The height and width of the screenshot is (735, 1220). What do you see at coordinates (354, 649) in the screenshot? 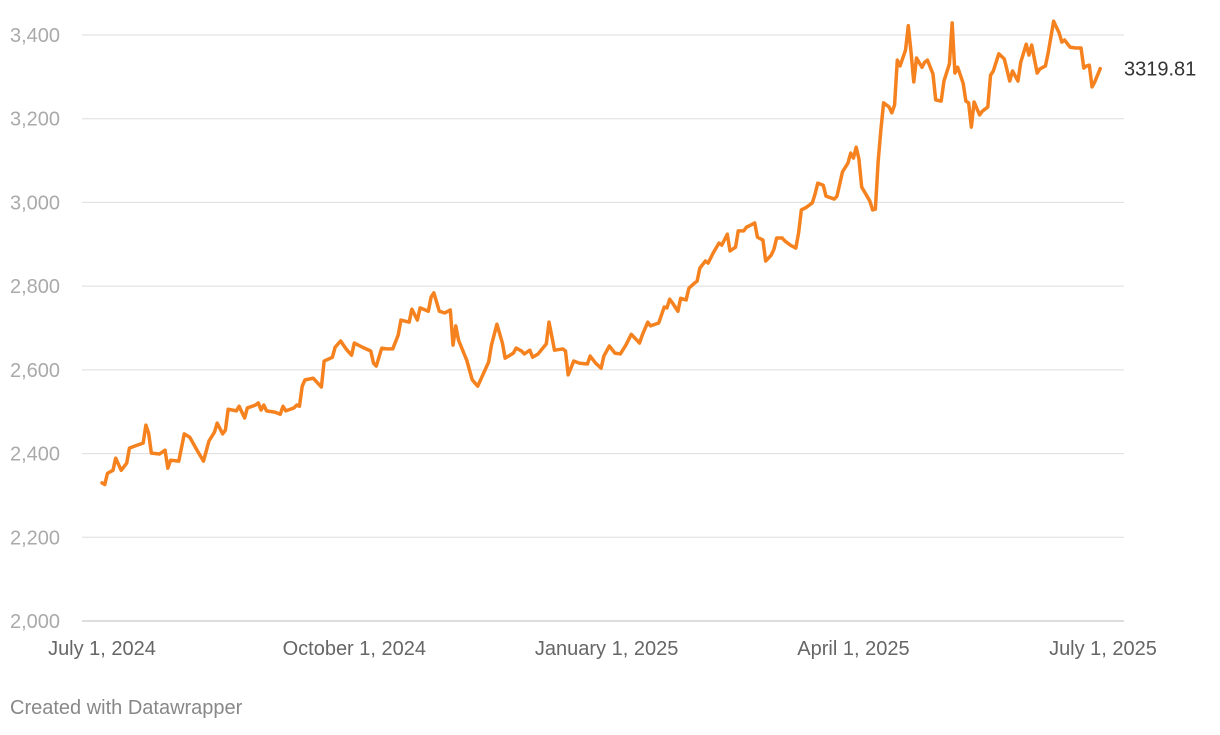
I see `x-tick-label: October 1, 2024` at bounding box center [354, 649].